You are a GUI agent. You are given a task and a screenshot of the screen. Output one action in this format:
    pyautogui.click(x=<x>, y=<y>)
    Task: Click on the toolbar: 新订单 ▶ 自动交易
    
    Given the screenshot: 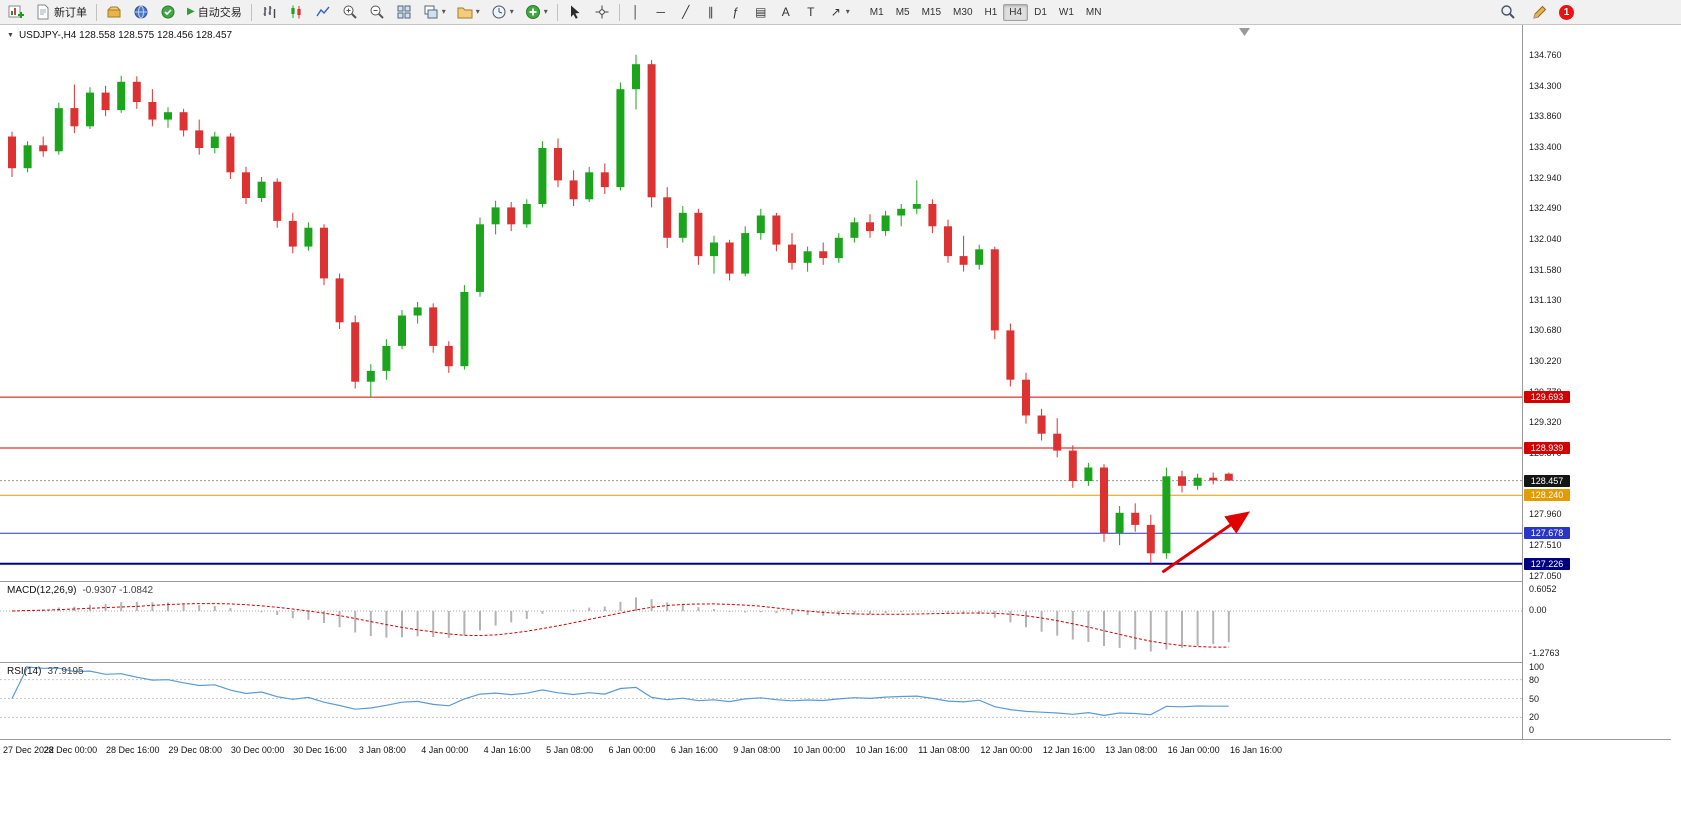 What is the action you would take?
    pyautogui.click(x=840, y=12)
    